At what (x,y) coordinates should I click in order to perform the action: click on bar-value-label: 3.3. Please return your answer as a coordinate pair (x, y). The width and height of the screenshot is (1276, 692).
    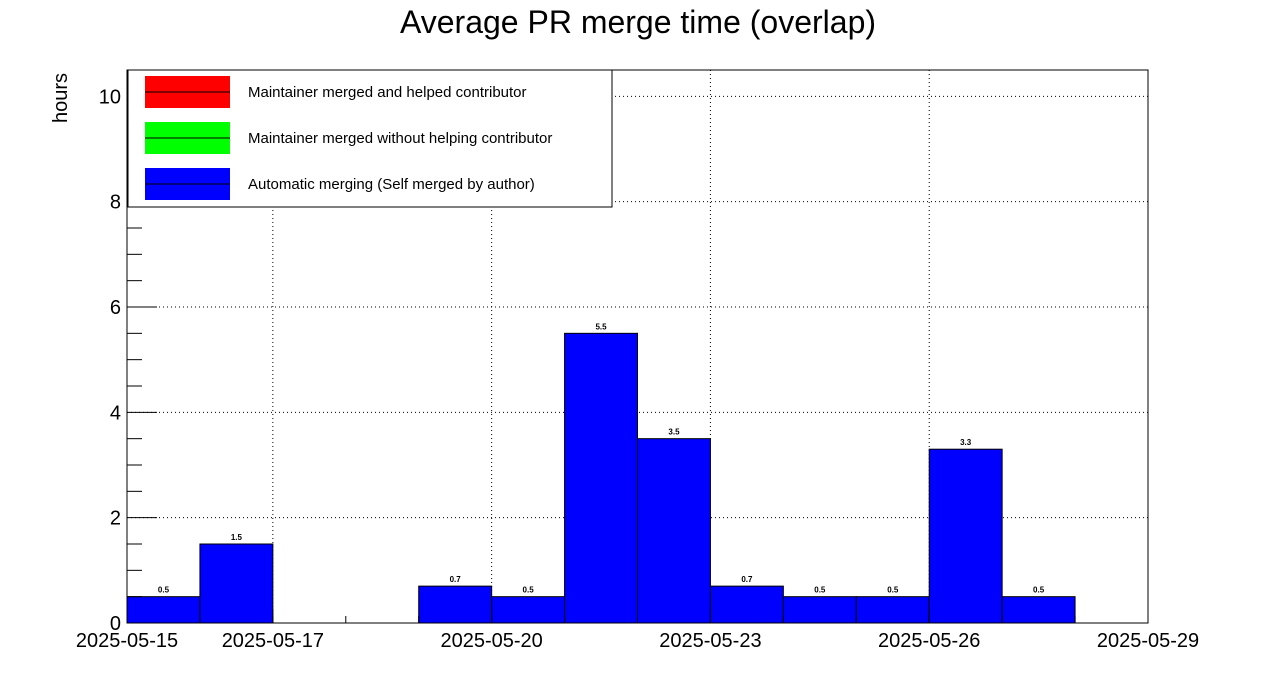
    Looking at the image, I should click on (966, 442).